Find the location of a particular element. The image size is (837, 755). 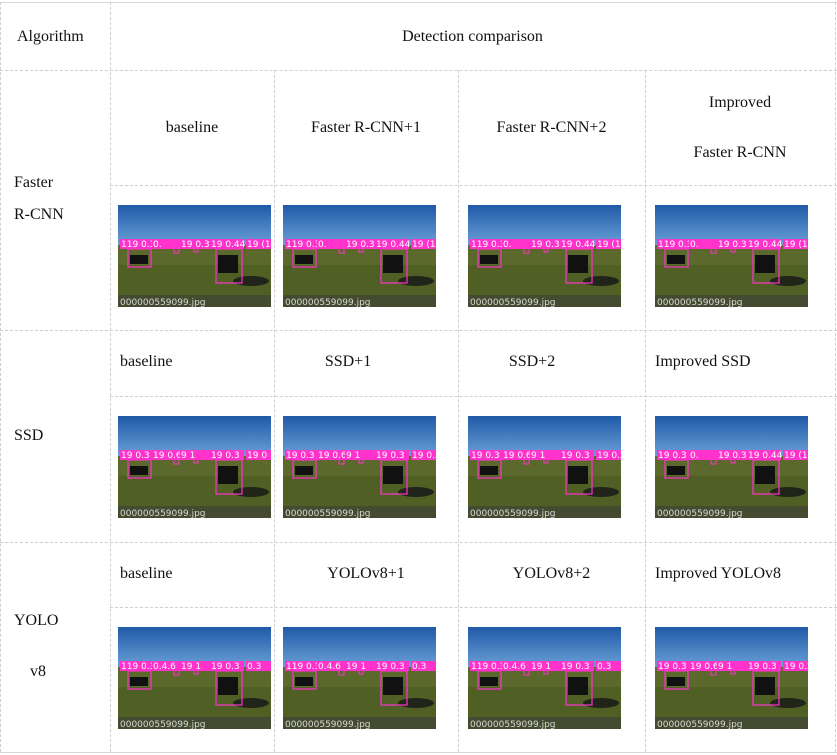

detection-label: 0.4.6 is located at coordinates (164, 667).